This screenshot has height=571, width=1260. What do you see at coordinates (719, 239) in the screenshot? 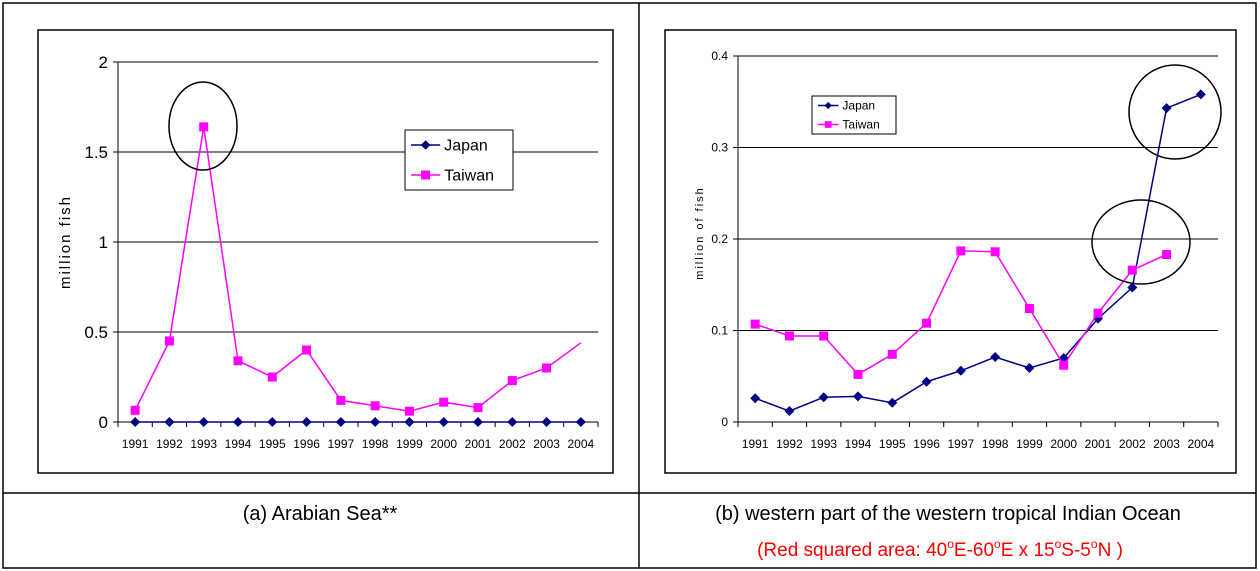
I see `y-tick-label: 0.2` at bounding box center [719, 239].